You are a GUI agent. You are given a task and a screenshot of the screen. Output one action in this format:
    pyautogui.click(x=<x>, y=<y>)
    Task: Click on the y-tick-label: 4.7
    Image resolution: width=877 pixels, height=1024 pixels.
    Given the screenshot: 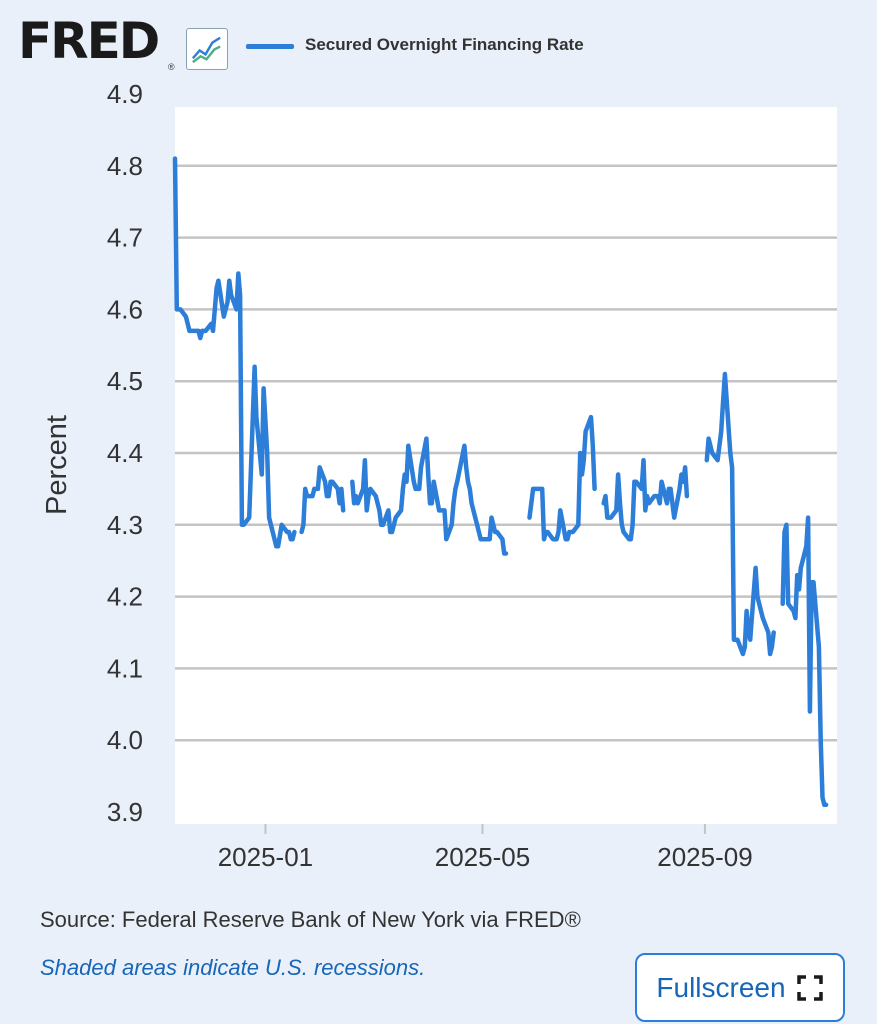 What is the action you would take?
    pyautogui.click(x=125, y=238)
    